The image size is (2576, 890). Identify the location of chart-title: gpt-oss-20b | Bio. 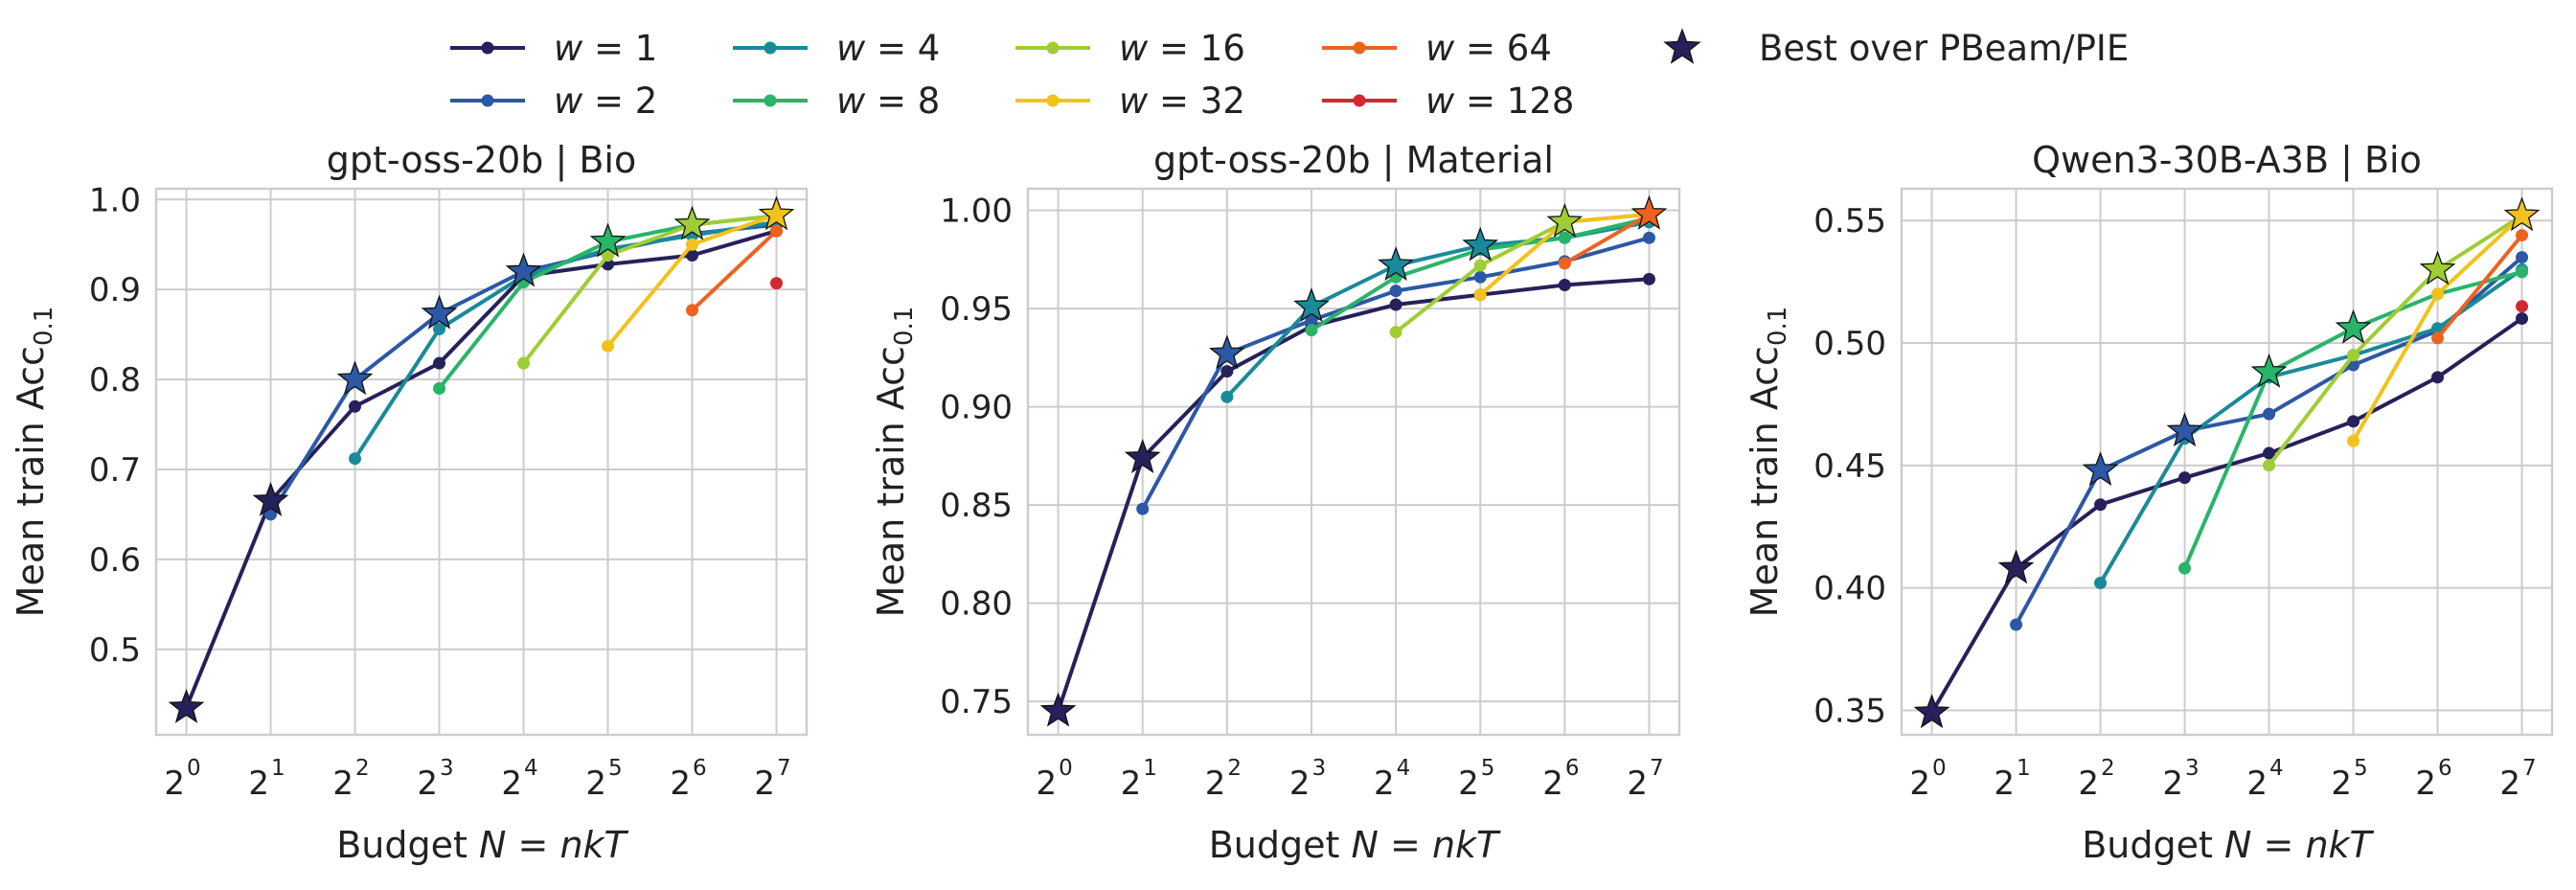
(481, 160).